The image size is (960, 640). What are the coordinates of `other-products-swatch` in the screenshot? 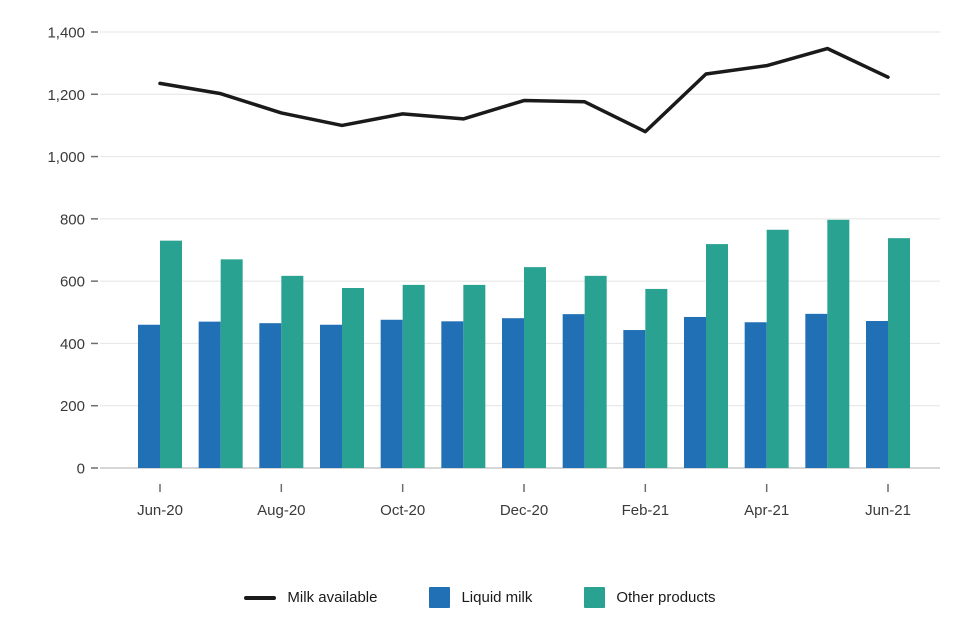 It's located at (595, 597).